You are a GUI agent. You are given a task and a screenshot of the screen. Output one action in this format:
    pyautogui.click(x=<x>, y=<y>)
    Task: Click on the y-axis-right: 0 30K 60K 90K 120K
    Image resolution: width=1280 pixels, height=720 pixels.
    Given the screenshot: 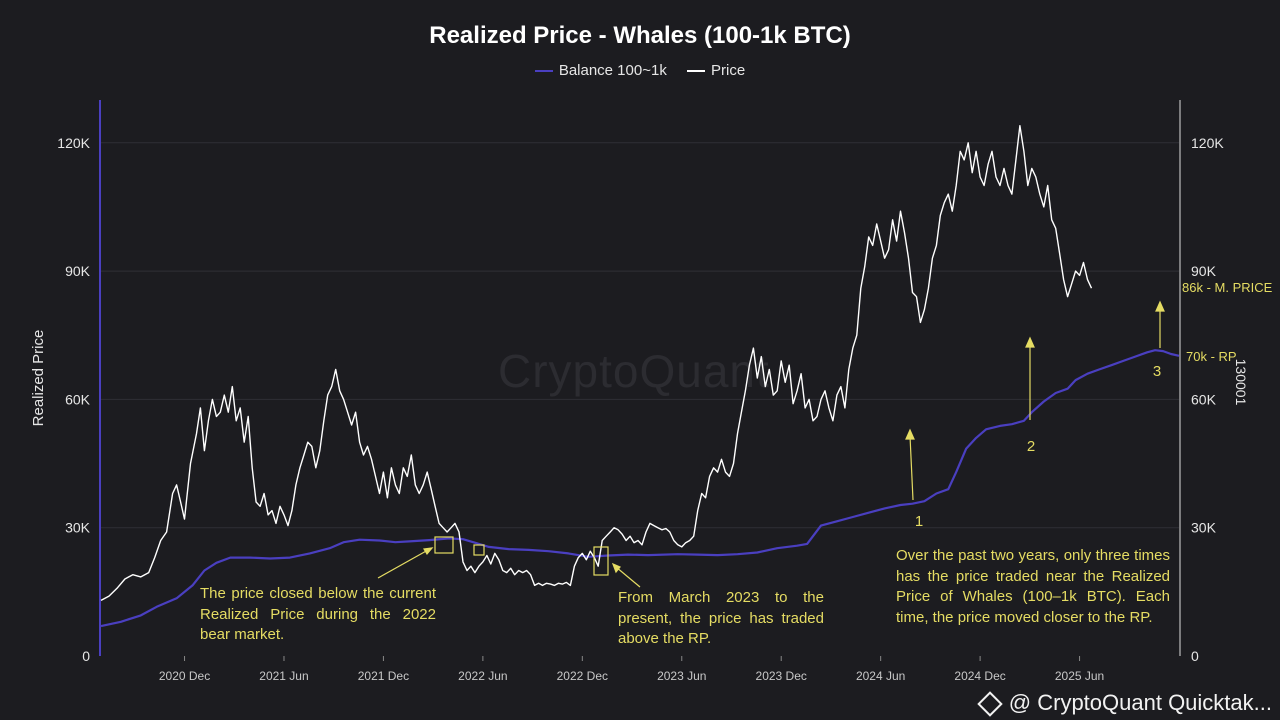 What is the action you would take?
    pyautogui.click(x=1207, y=399)
    